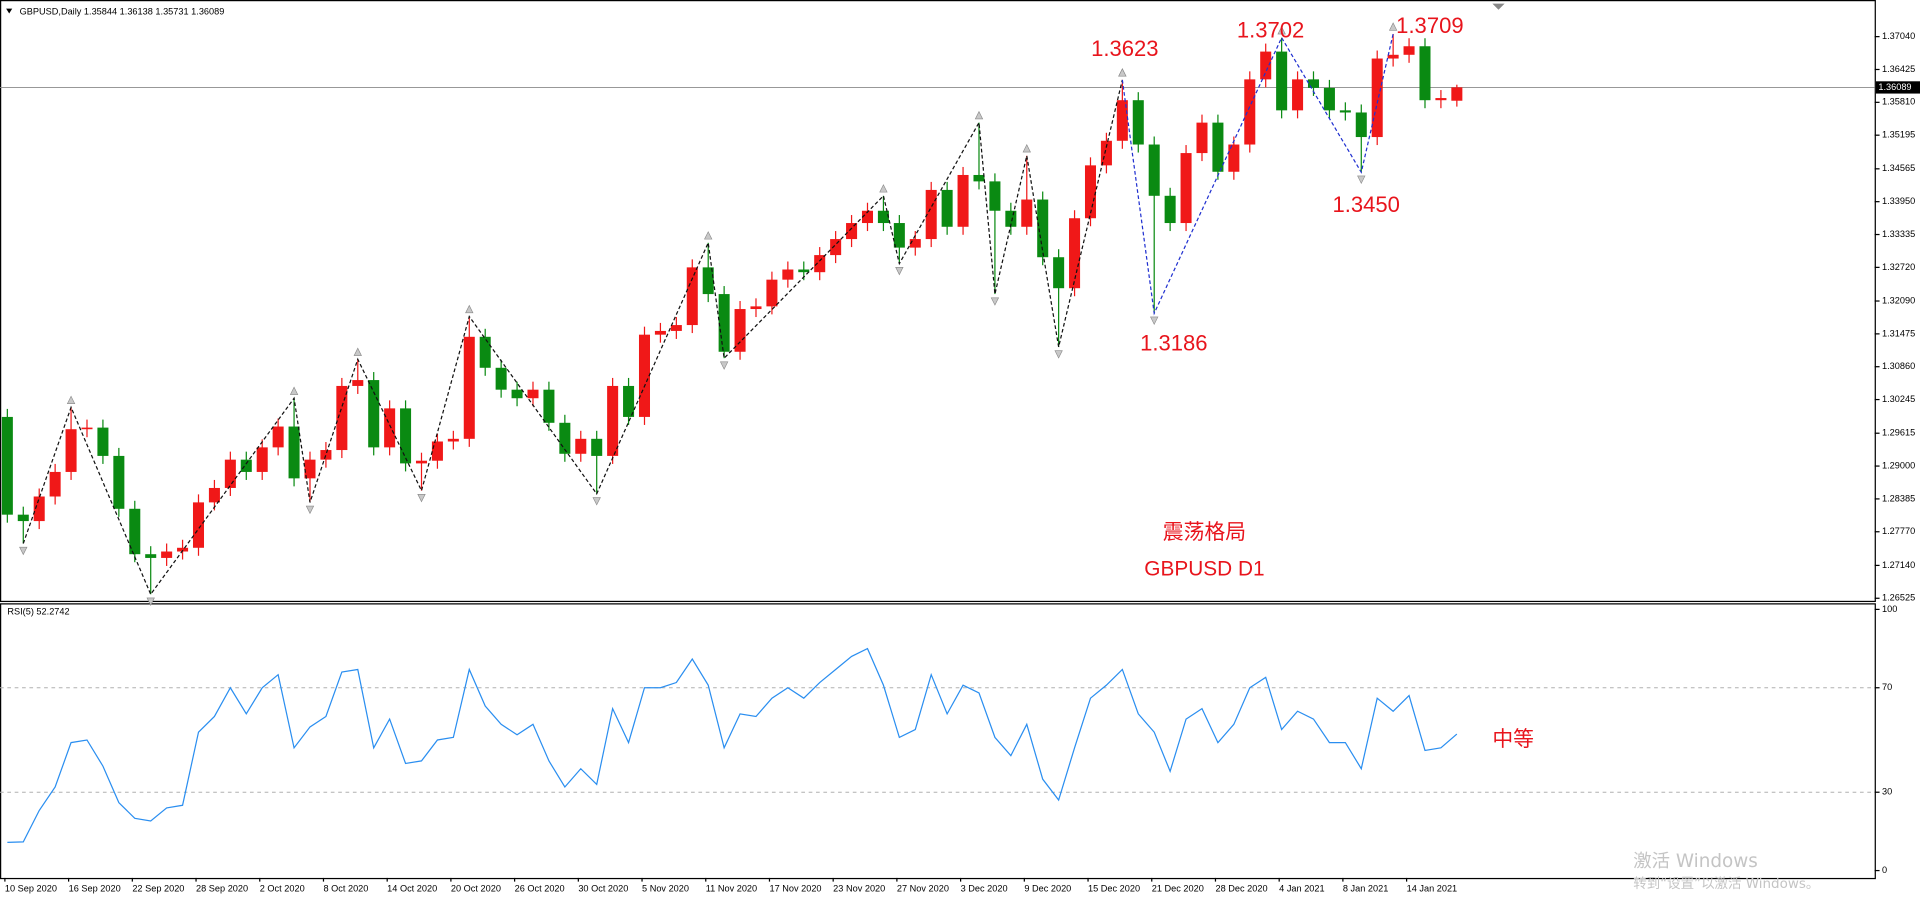  What do you see at coordinates (1301, 888) in the screenshot?
I see `x-tick-label: 4 Jan 2021` at bounding box center [1301, 888].